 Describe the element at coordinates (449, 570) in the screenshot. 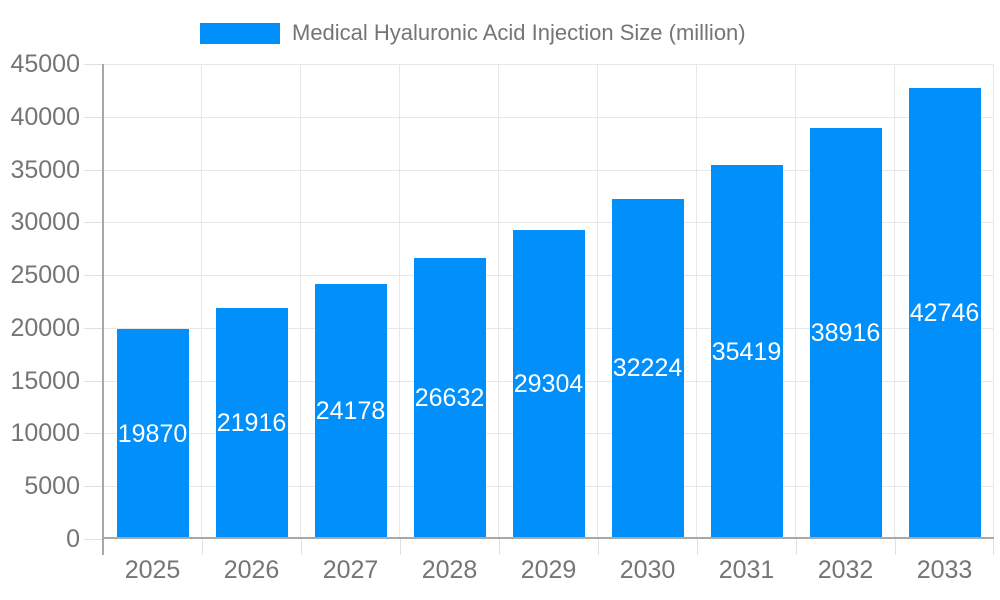

I see `x-tick-label: 2028` at that location.